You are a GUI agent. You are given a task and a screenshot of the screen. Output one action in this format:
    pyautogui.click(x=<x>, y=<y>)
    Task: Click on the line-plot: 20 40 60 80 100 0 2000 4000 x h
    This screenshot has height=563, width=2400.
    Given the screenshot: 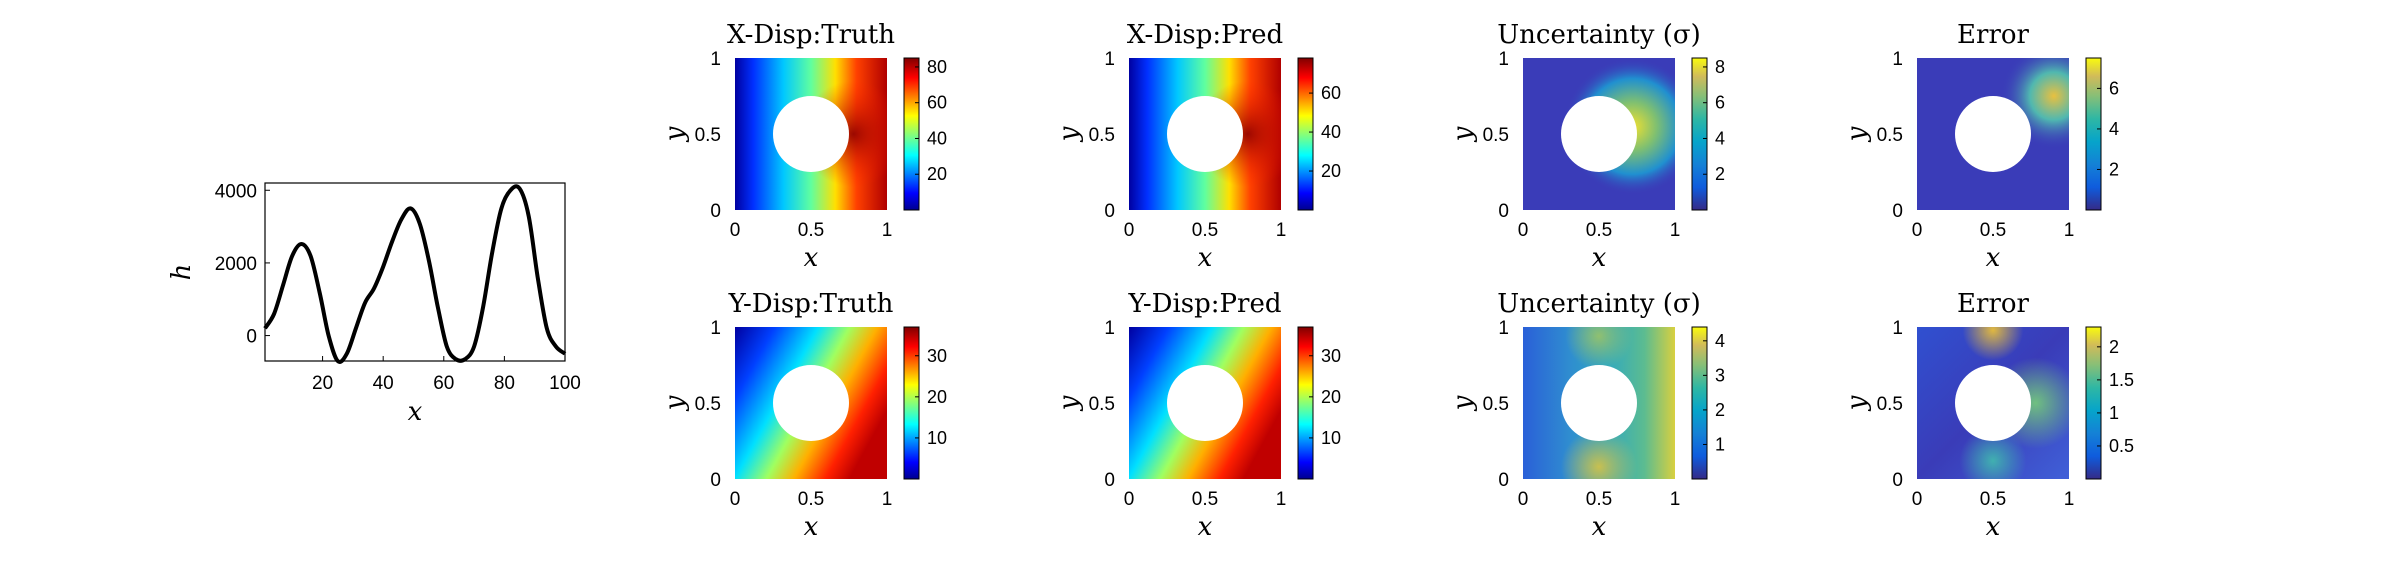 What is the action you would take?
    pyautogui.click(x=374, y=304)
    